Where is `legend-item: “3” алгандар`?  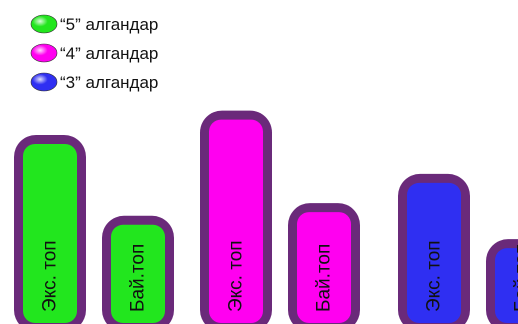
legend-item: “3” алгандар is located at coordinates (94, 82).